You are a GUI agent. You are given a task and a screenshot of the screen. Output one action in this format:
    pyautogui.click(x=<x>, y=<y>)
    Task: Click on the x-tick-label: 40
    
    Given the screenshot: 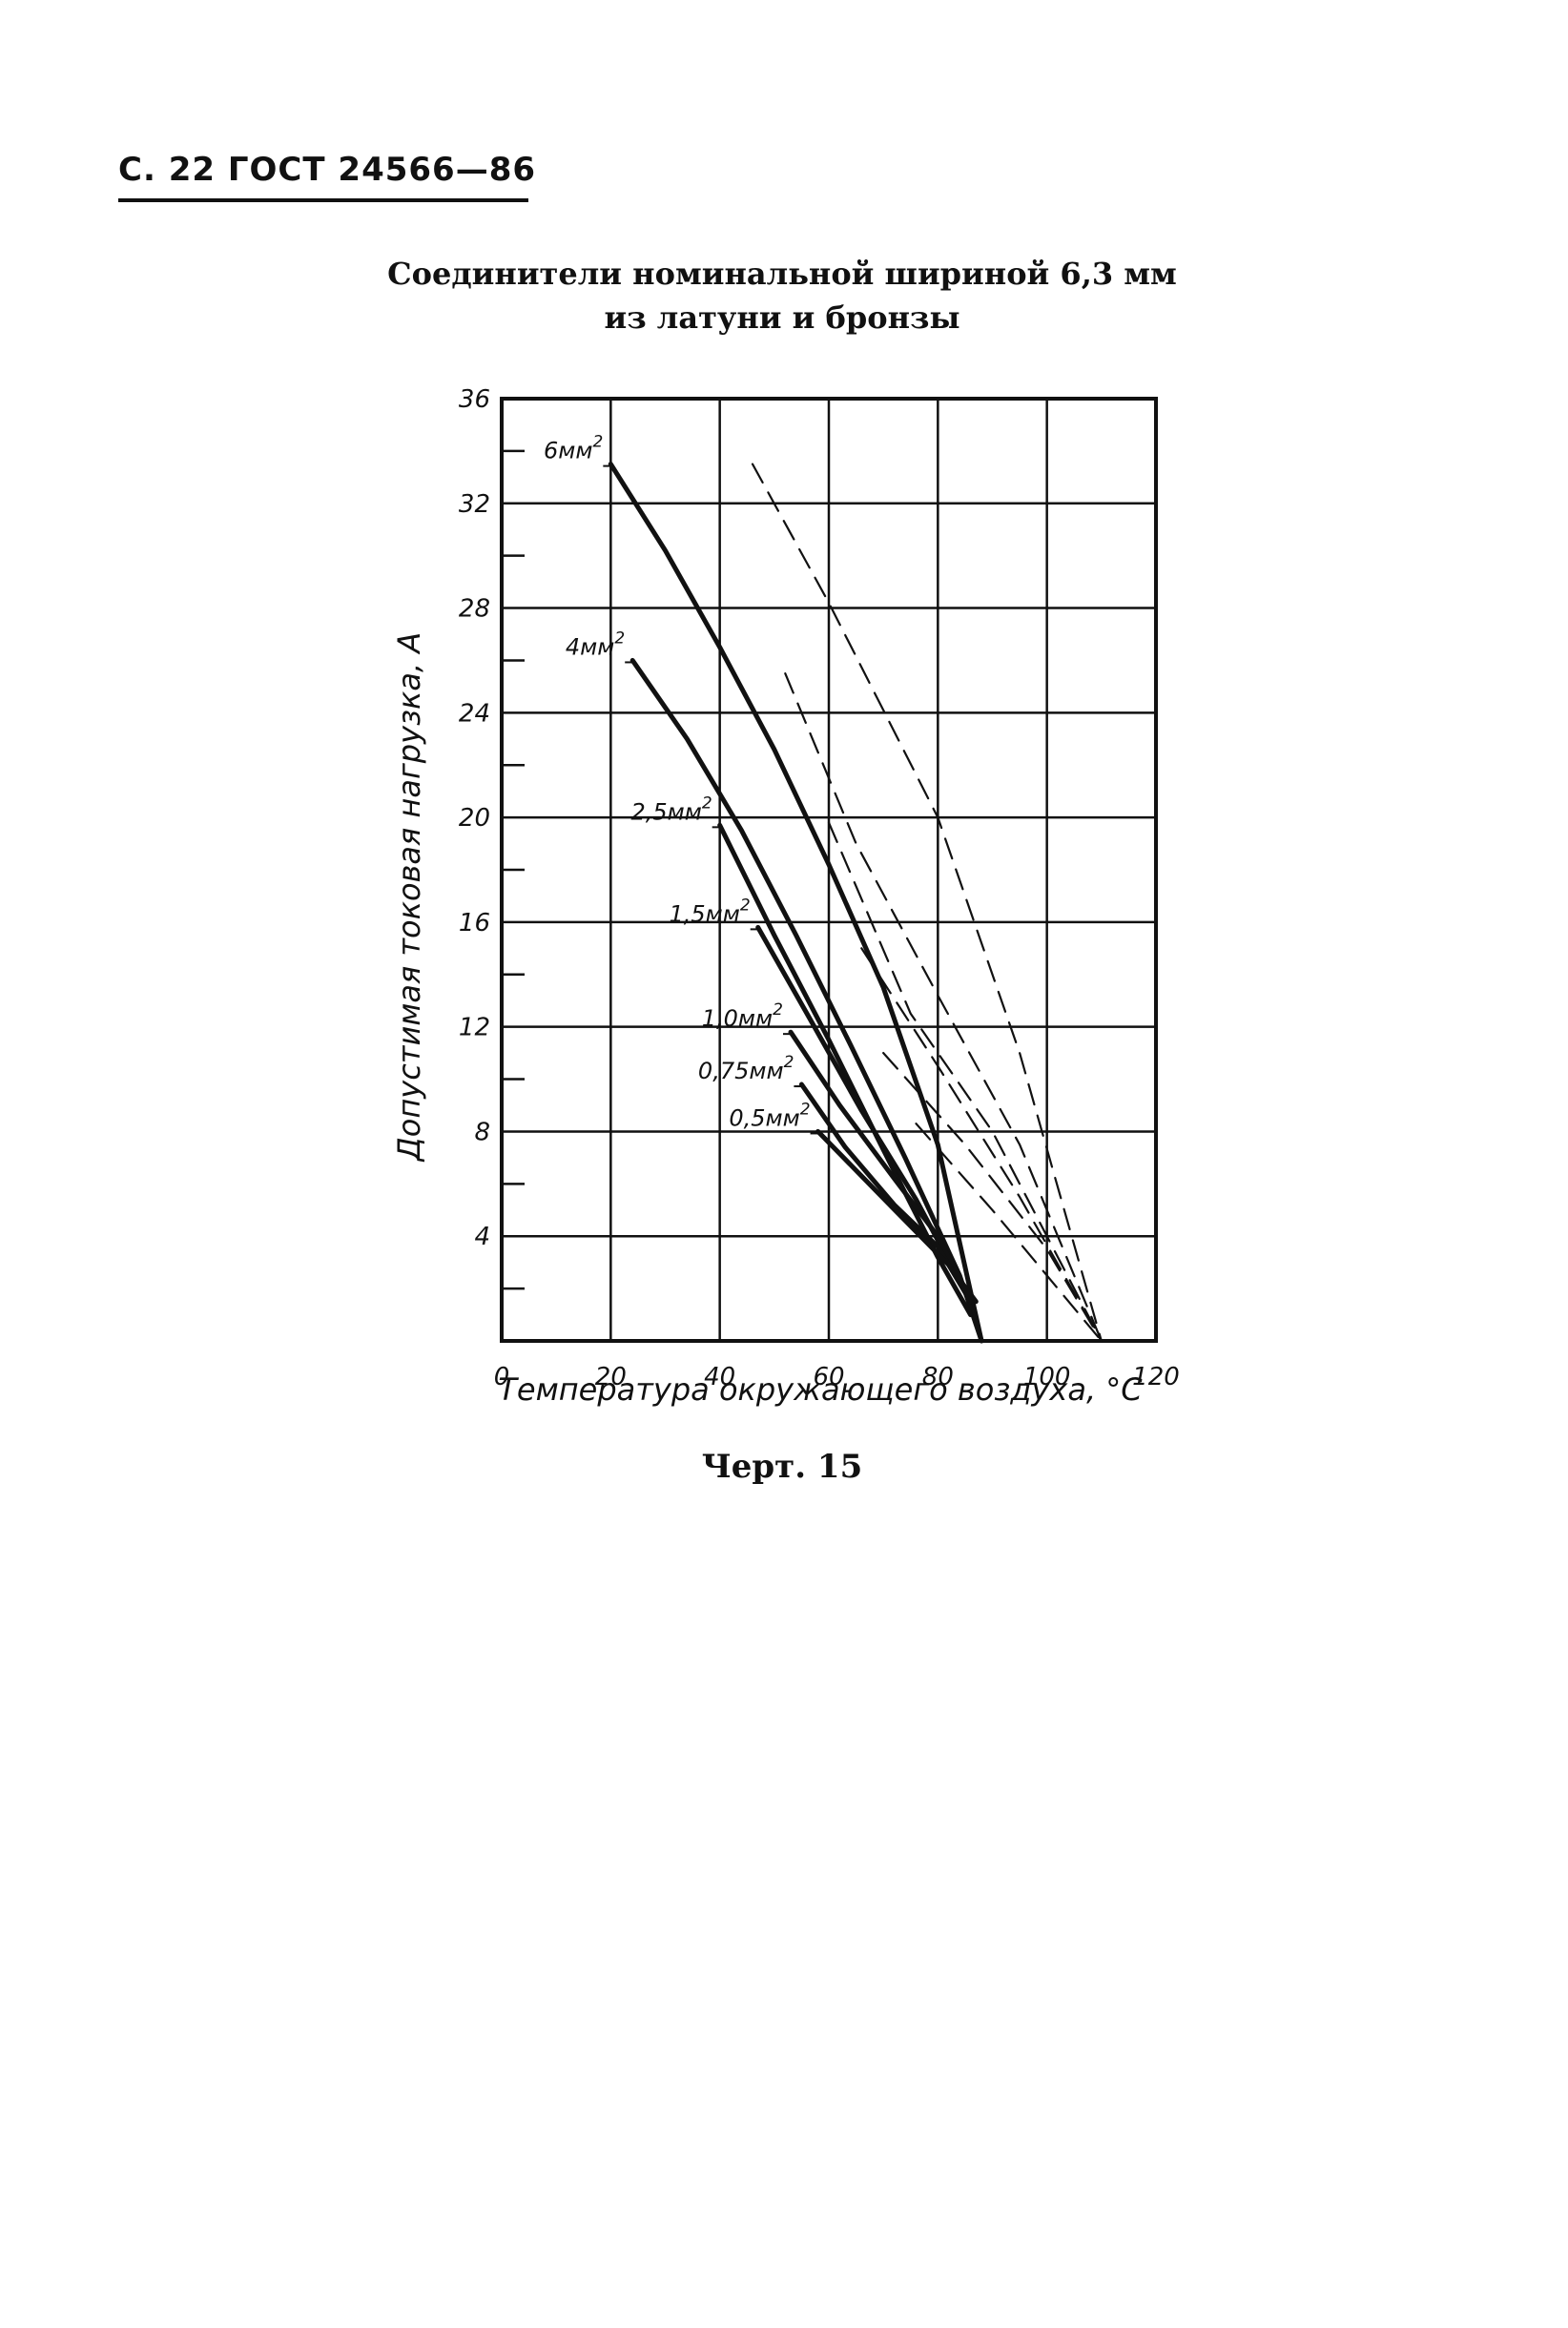 What is the action you would take?
    pyautogui.click(x=719, y=1377)
    